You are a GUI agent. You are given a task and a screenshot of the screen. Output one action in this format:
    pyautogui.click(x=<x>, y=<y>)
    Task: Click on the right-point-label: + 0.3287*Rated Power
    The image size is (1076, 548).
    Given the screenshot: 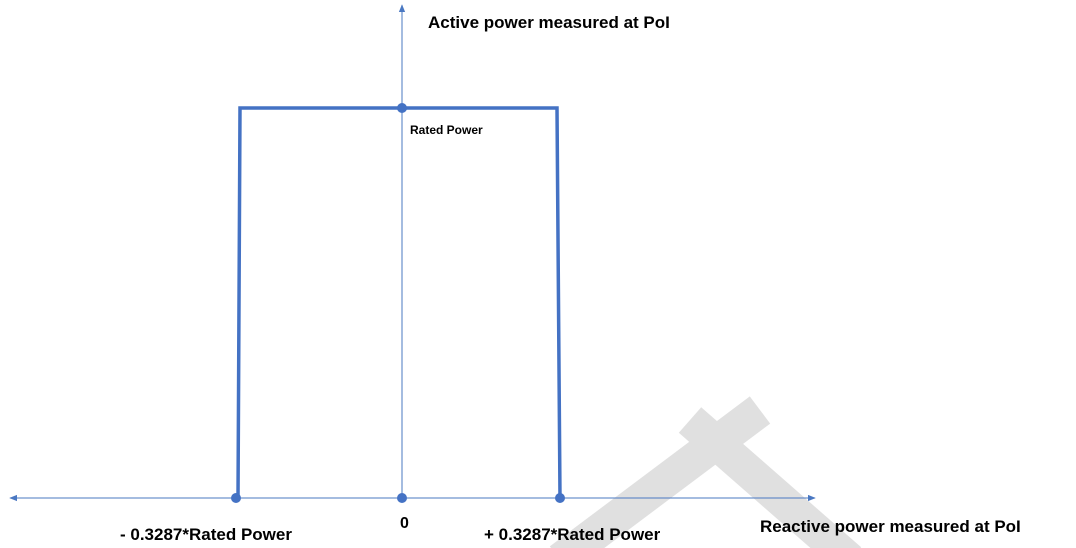 What is the action you would take?
    pyautogui.click(x=572, y=534)
    